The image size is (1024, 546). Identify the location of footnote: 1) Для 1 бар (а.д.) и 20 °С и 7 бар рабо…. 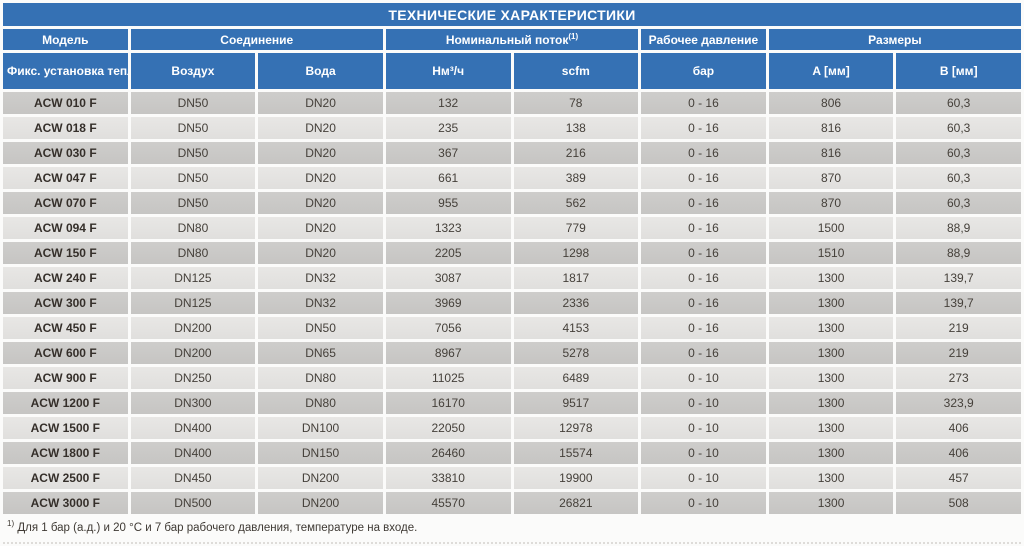
(515, 527).